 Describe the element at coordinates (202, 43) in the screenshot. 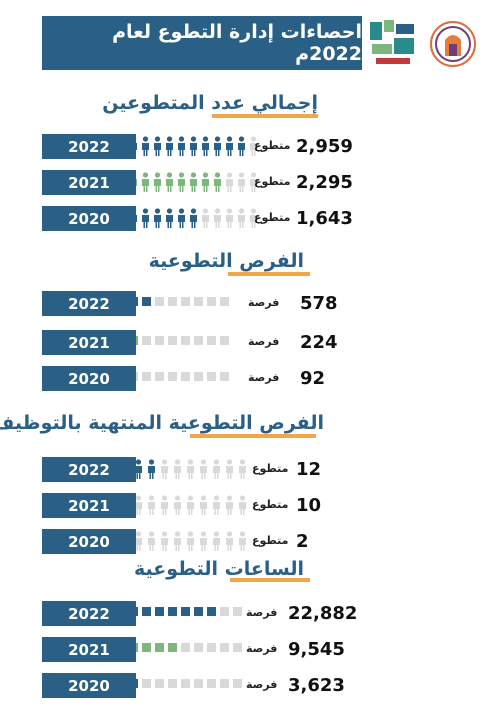

I see `page-title: احصاءات إدارة التطوع لعام 2022م` at that location.